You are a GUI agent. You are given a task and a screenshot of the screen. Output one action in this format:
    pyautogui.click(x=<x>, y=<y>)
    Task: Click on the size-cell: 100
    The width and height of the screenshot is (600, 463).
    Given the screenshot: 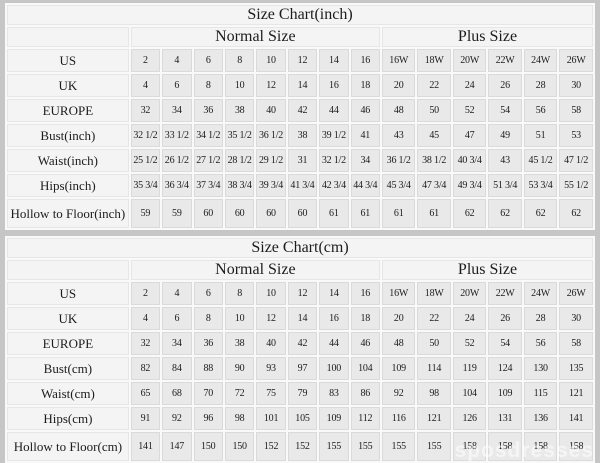 What is the action you would take?
    pyautogui.click(x=334, y=368)
    